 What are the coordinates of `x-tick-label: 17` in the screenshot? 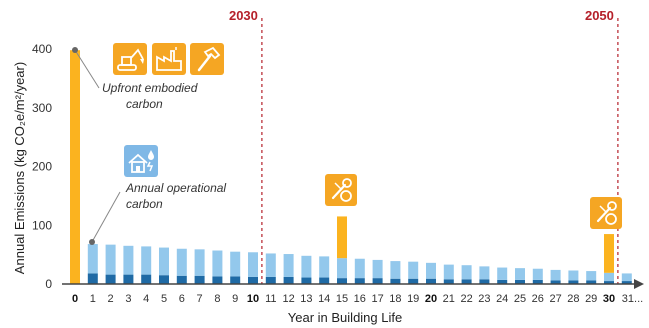 It's located at (377, 299).